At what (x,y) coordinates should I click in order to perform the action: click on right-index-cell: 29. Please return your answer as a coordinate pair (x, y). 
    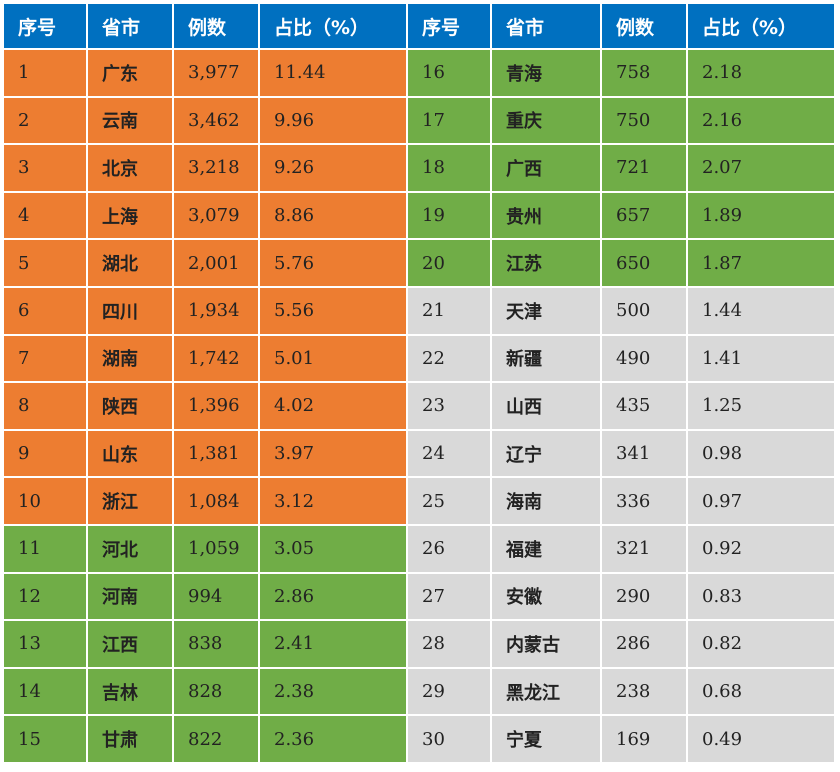
    Looking at the image, I should click on (449, 691).